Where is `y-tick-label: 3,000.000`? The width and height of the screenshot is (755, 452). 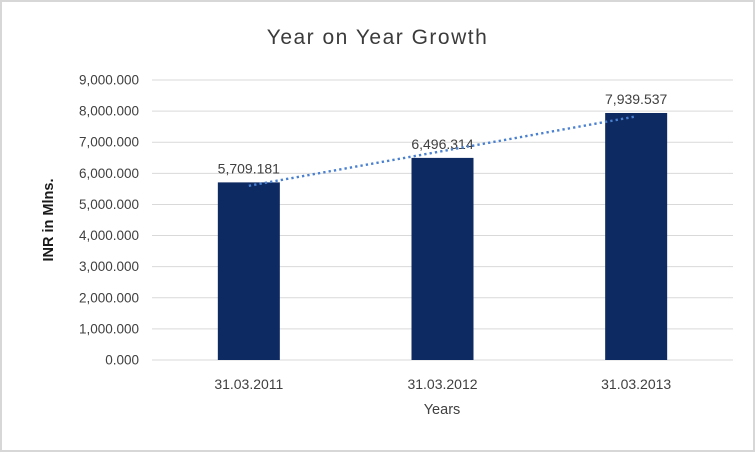 y-tick-label: 3,000.000 is located at coordinates (109, 266).